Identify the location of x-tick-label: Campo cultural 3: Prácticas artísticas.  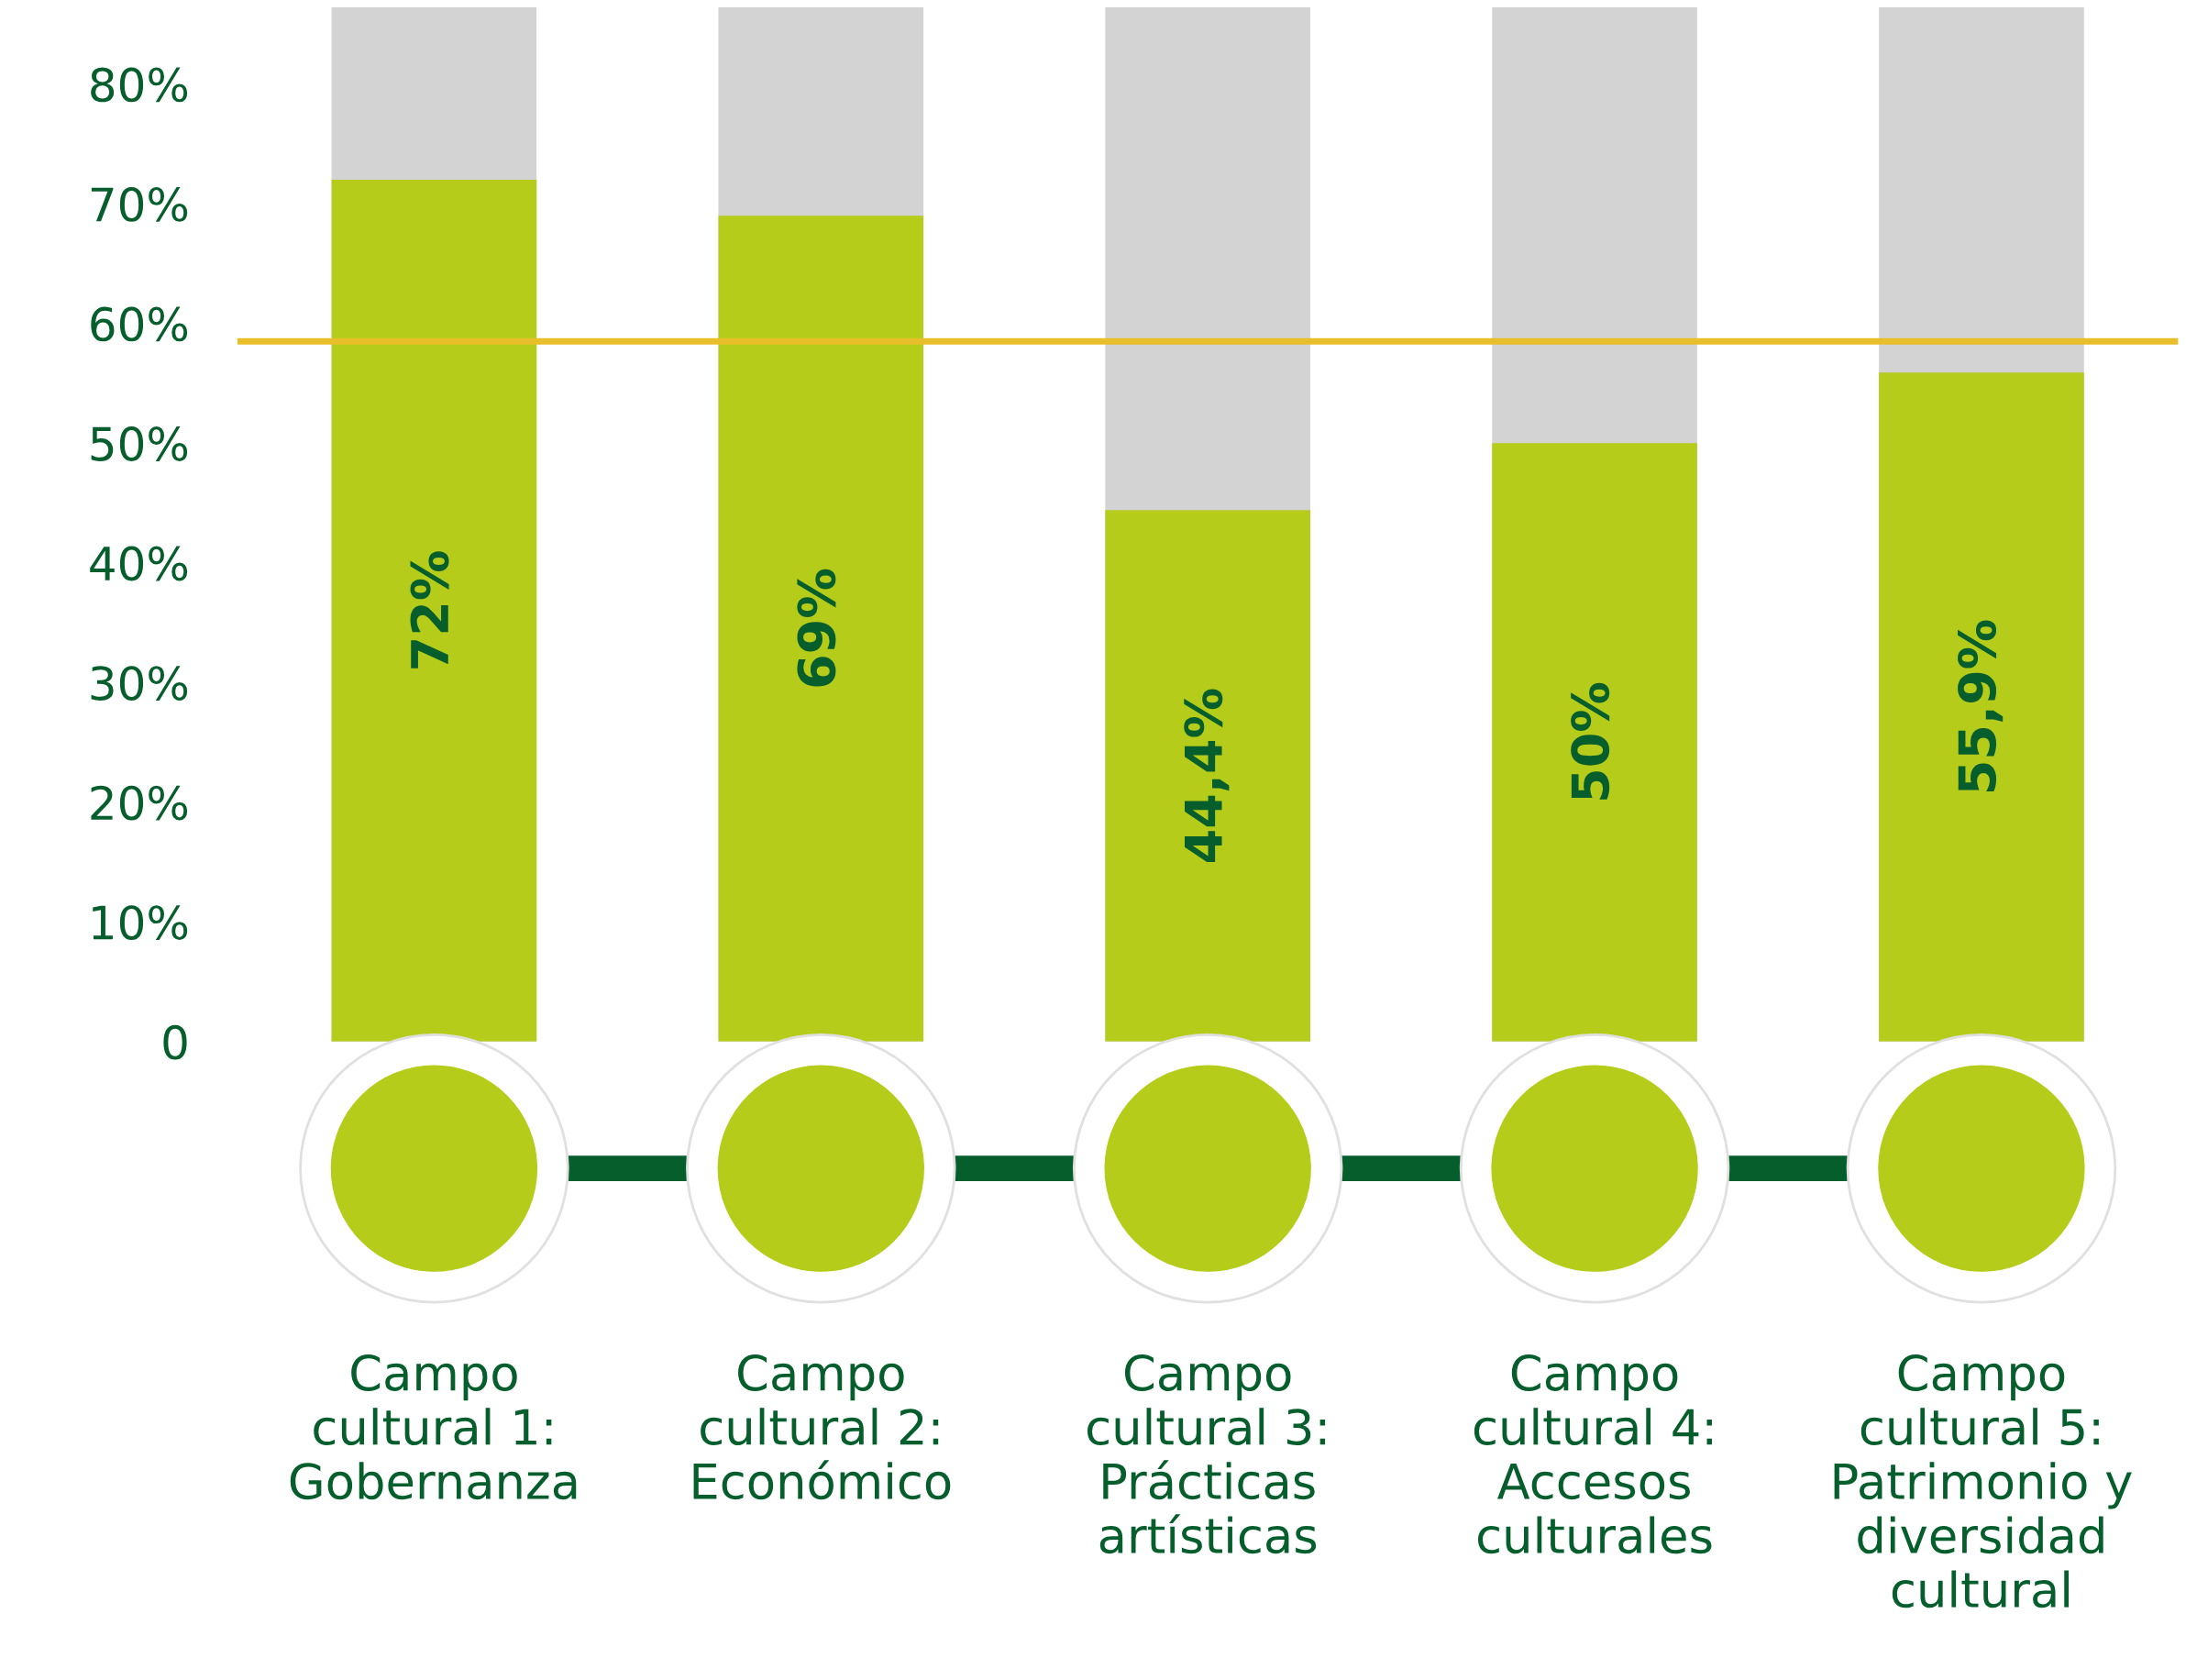
(1206, 1454).